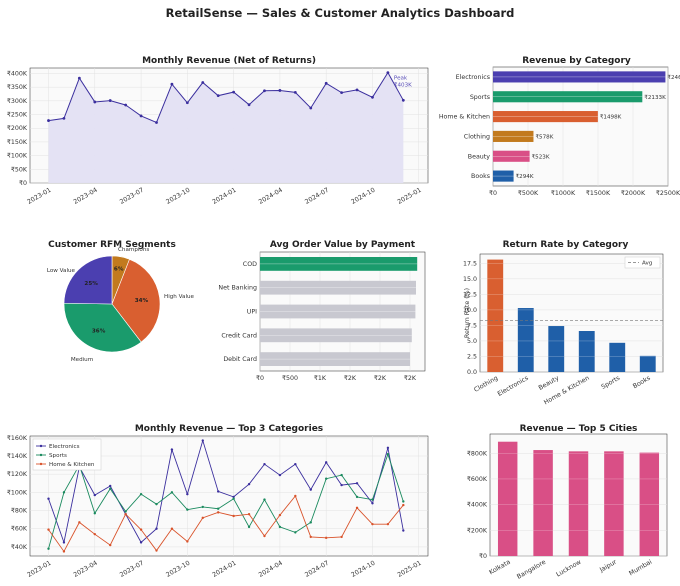  Describe the element at coordinates (579, 429) in the screenshot. I see `chart-title: Revenue — Top 5 Cities` at that location.